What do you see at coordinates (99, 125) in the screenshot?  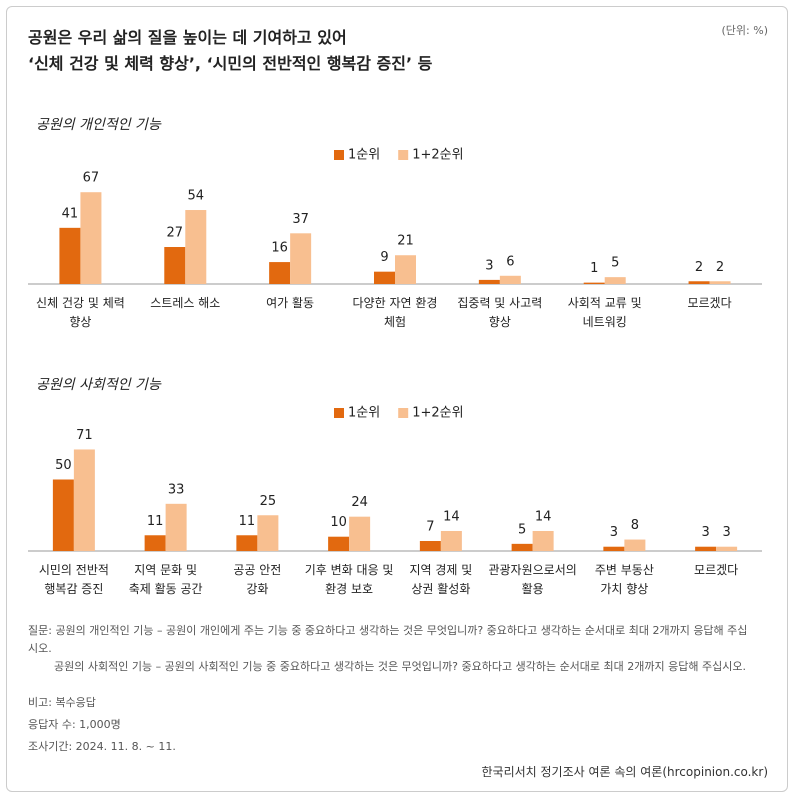 I see `chart-subtitle: 공원의 개인적인 기능` at bounding box center [99, 125].